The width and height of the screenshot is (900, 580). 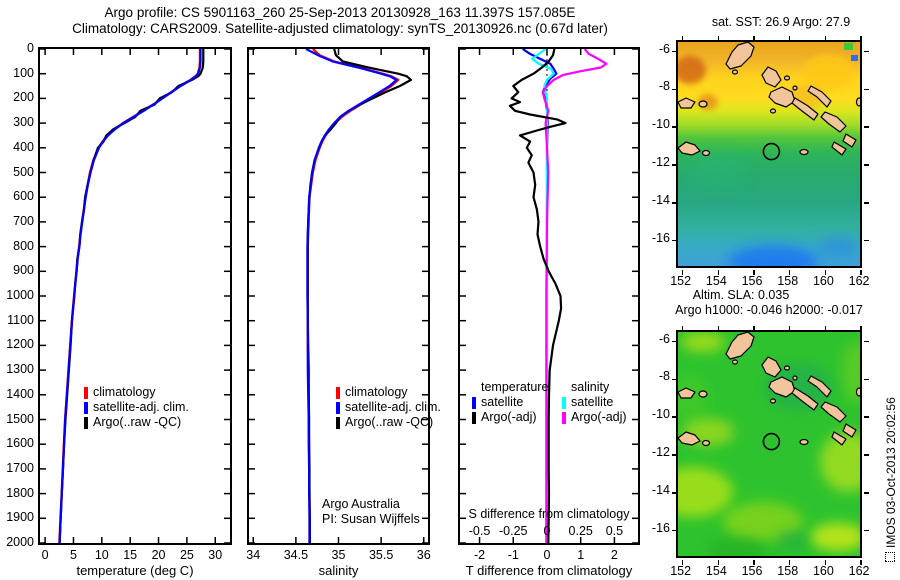 What do you see at coordinates (547, 531) in the screenshot?
I see `s-tick-label: 0` at bounding box center [547, 531].